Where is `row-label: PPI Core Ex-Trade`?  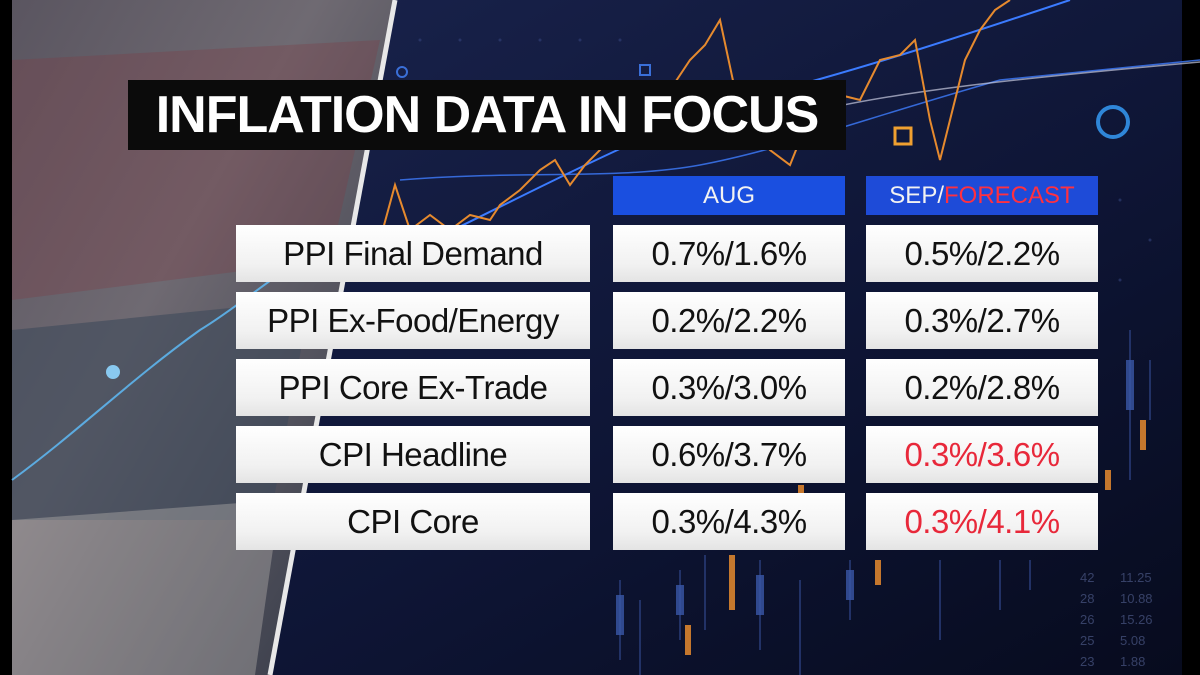
row-label: PPI Core Ex-Trade is located at coordinates (413, 387).